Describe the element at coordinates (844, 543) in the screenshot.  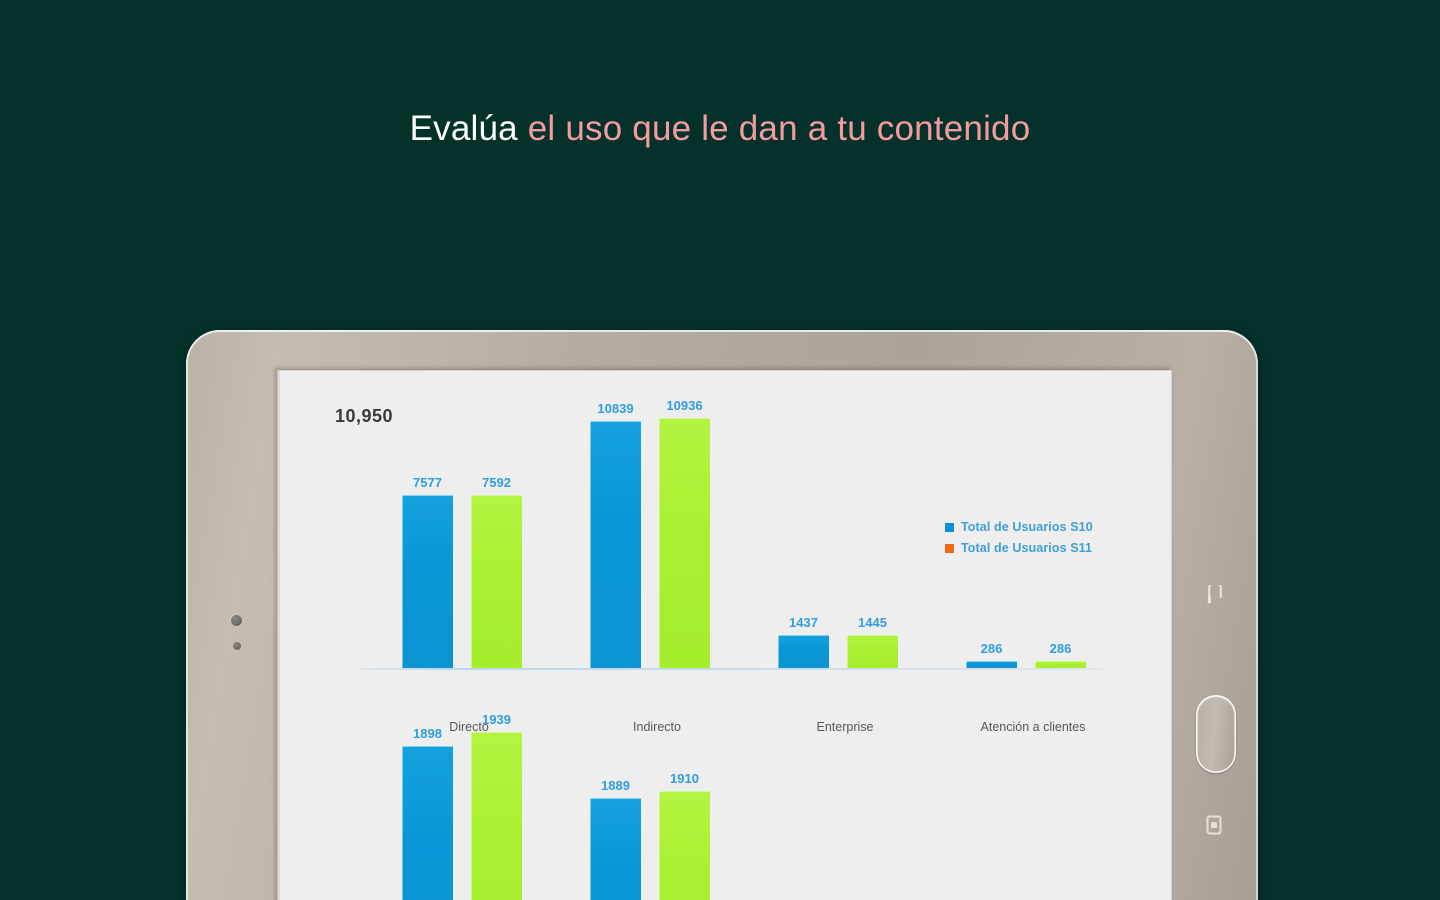
I see `bar-group: 1437 1445` at that location.